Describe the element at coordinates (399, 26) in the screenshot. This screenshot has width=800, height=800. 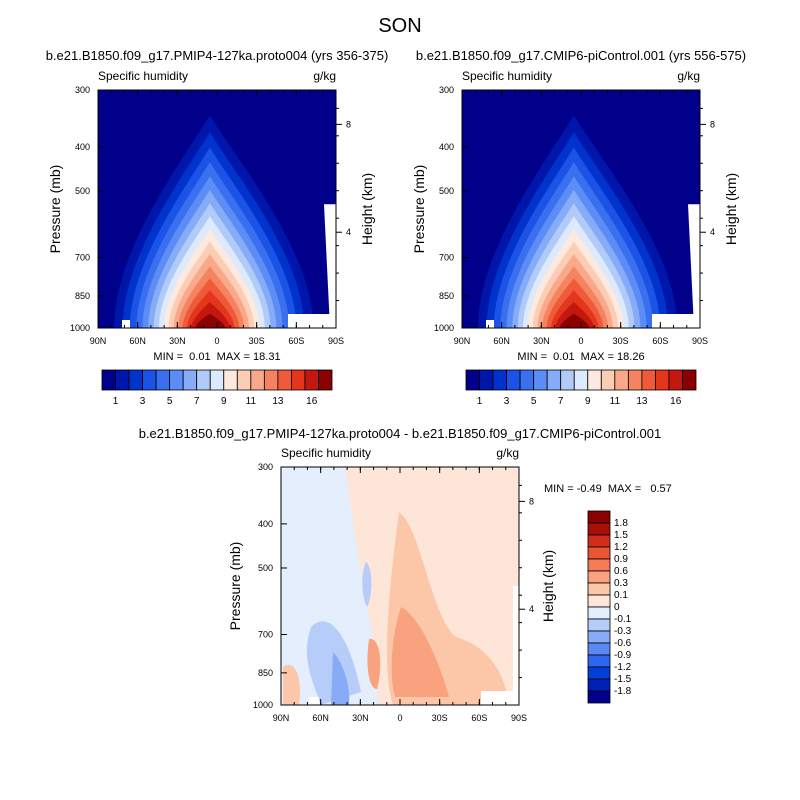
I see `figure-title: SON` at that location.